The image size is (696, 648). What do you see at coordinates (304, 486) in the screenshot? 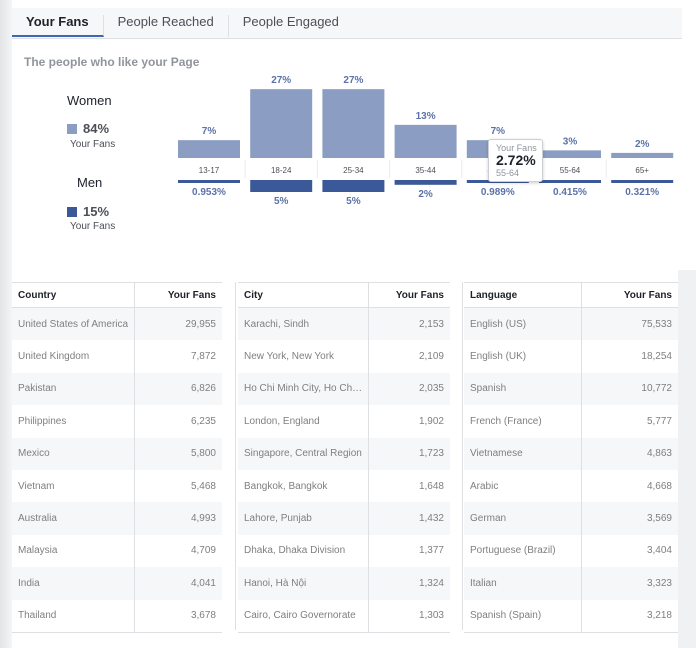
I see `row-label: Bangkok, Bangkok` at bounding box center [304, 486].